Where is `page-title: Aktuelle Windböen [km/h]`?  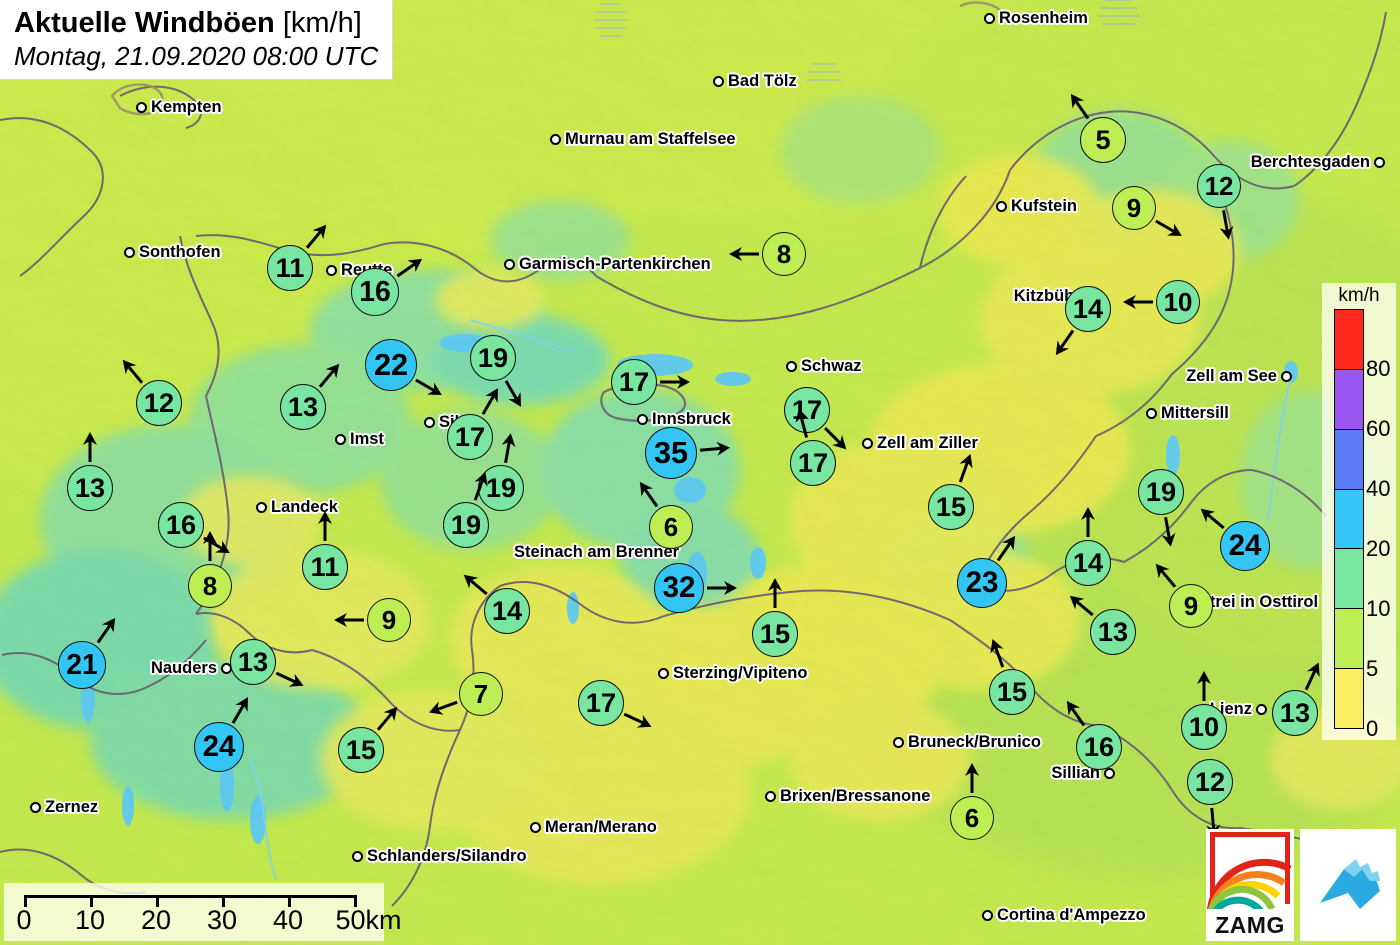
page-title: Aktuelle Windböen [km/h] is located at coordinates (196, 23).